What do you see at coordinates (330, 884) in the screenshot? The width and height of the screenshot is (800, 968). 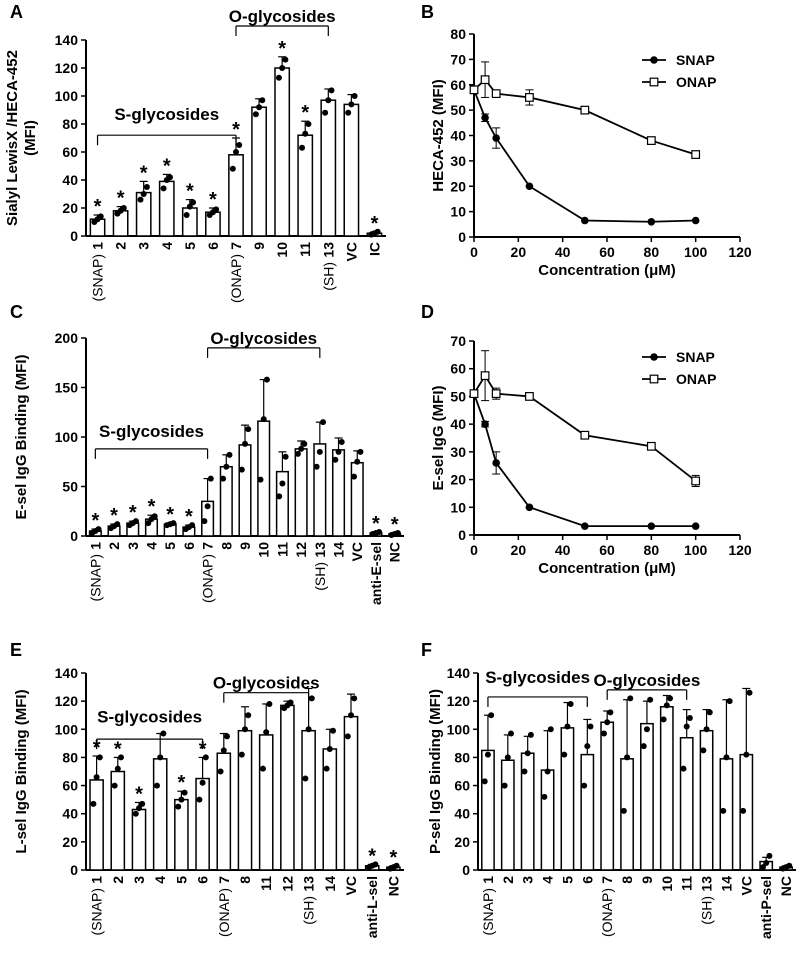 I see `x-tick-label: 14` at bounding box center [330, 884].